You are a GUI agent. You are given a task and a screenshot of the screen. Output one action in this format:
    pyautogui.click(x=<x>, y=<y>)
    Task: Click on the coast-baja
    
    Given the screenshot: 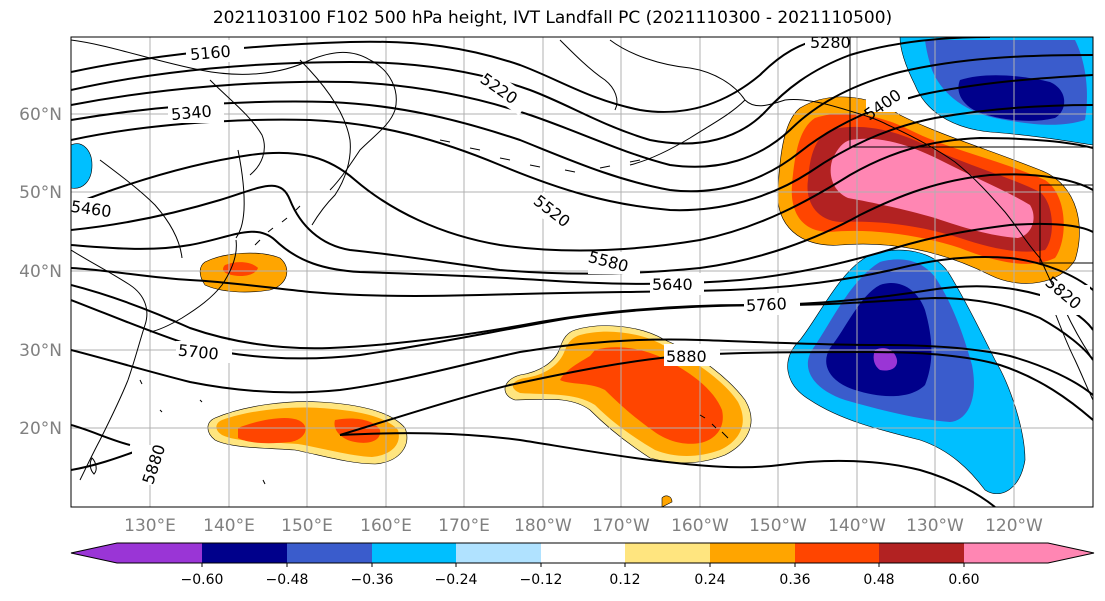 What is the action you would take?
    pyautogui.click(x=1071, y=350)
    